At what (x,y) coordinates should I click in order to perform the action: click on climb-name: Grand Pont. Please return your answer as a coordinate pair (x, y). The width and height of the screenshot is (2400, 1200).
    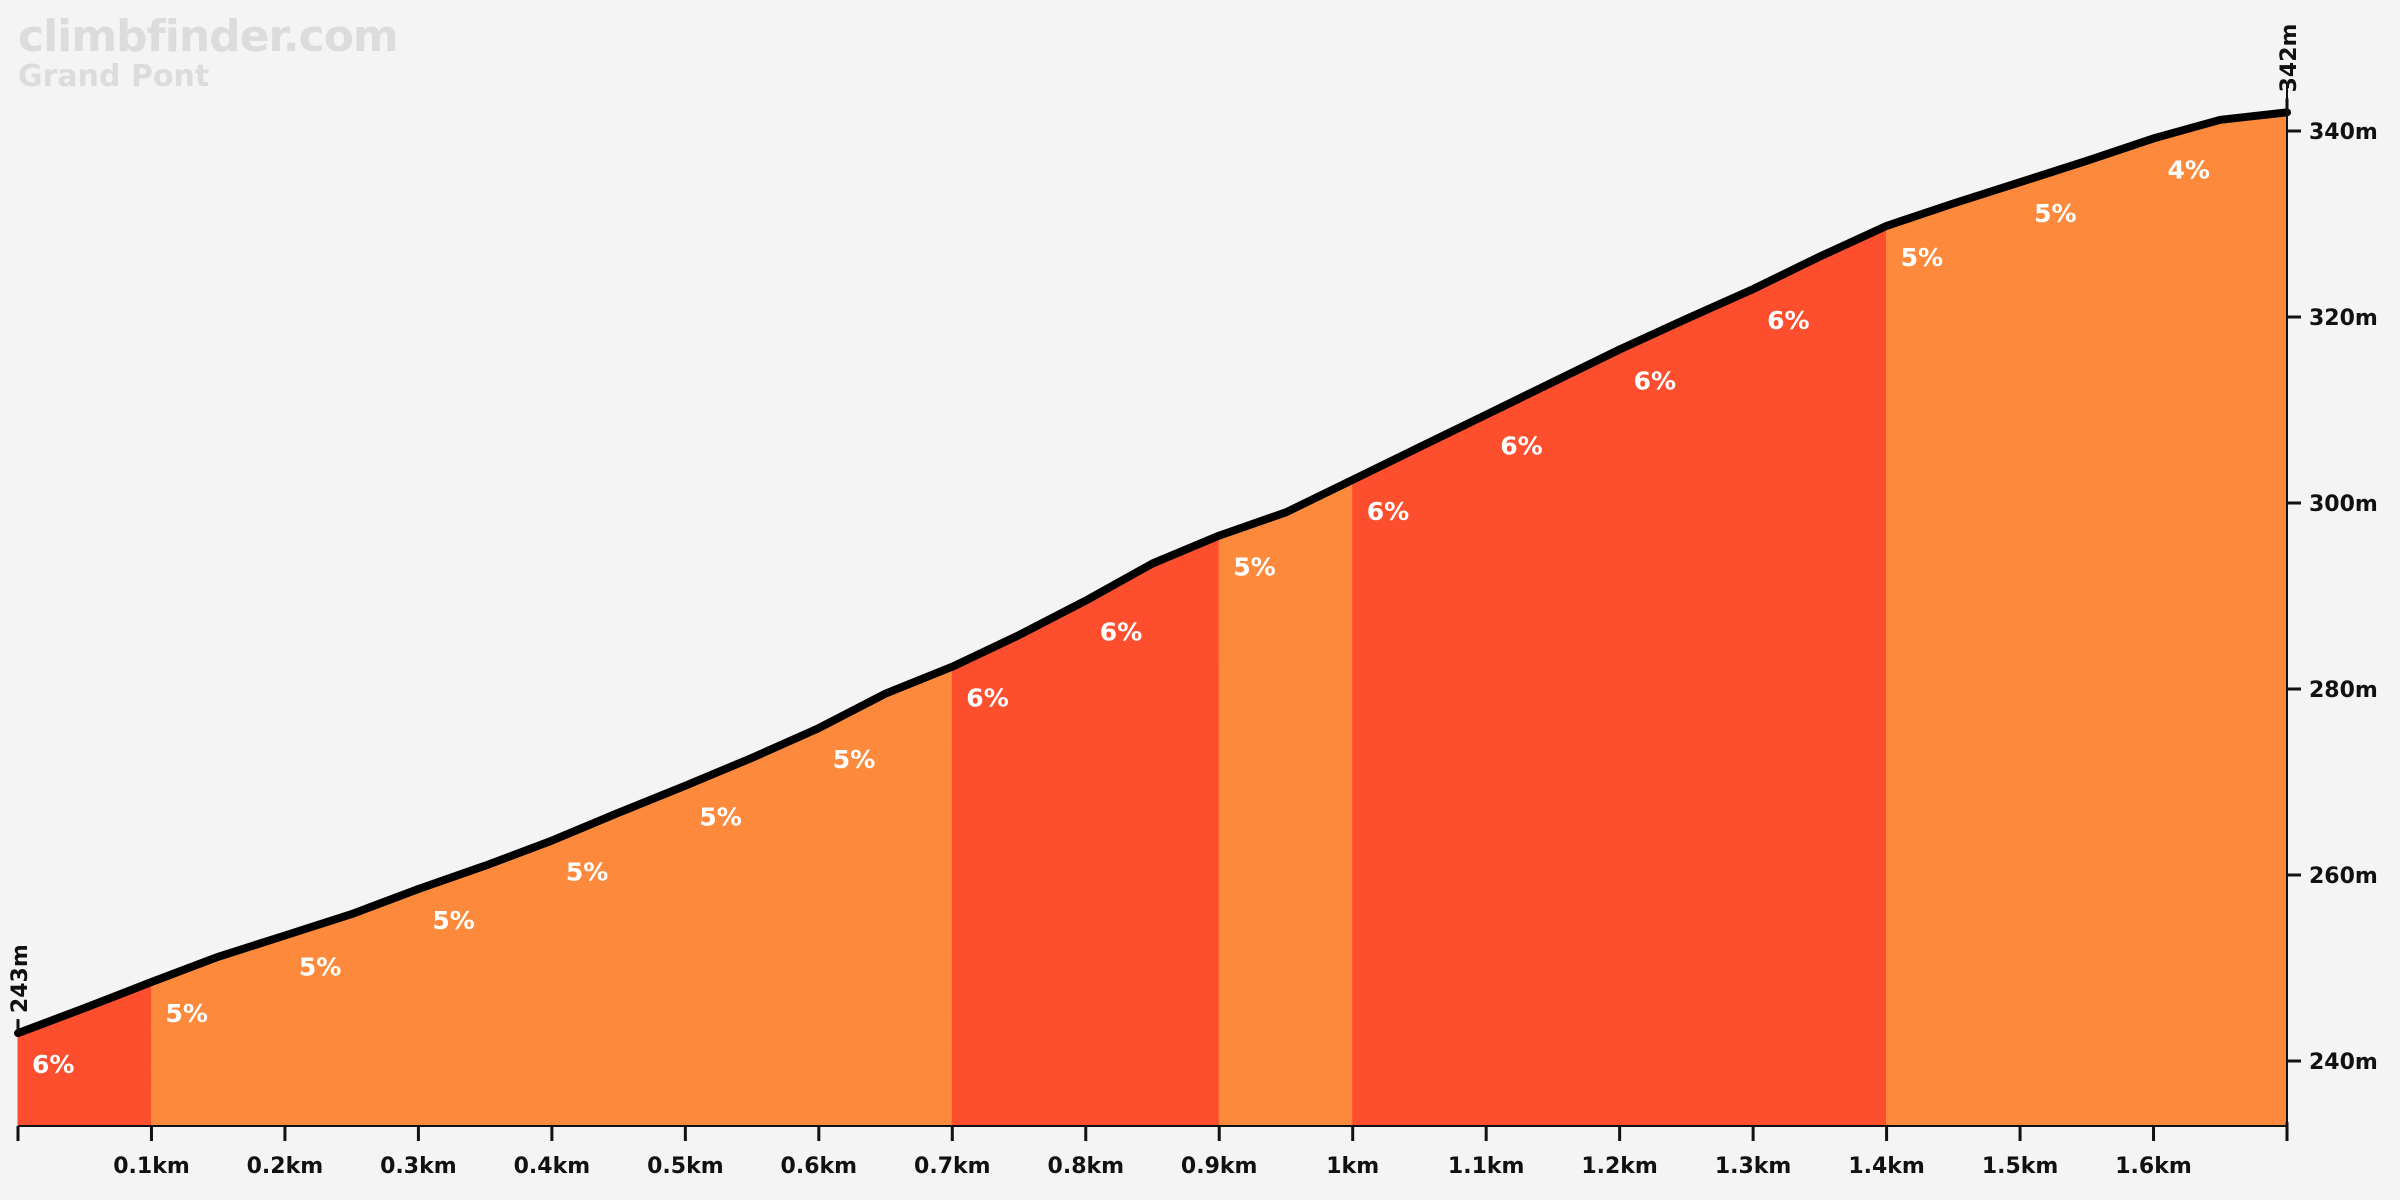
    Looking at the image, I should click on (114, 77).